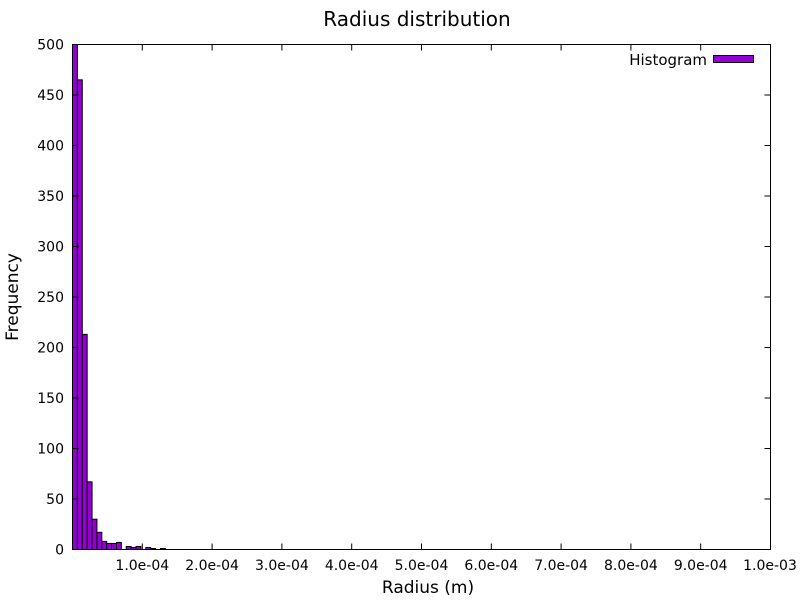 The height and width of the screenshot is (605, 800). What do you see at coordinates (50, 349) in the screenshot?
I see `y-tick-label-4: 200` at bounding box center [50, 349].